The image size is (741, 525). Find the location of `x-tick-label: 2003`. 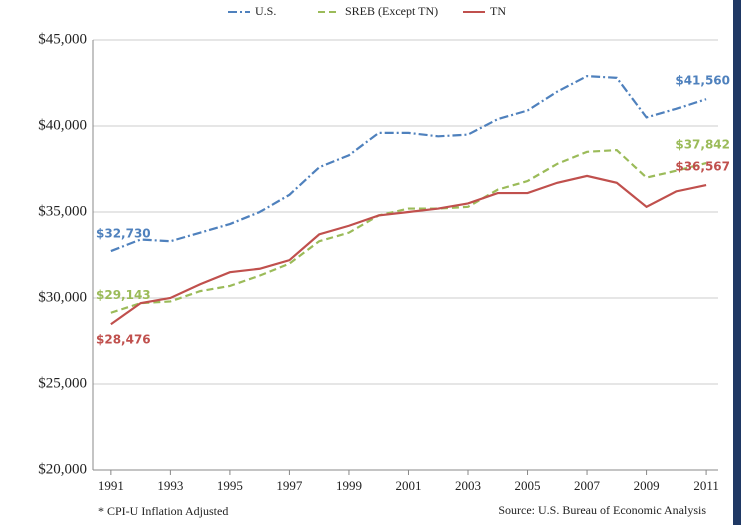

x-tick-label: 2003 is located at coordinates (468, 485).